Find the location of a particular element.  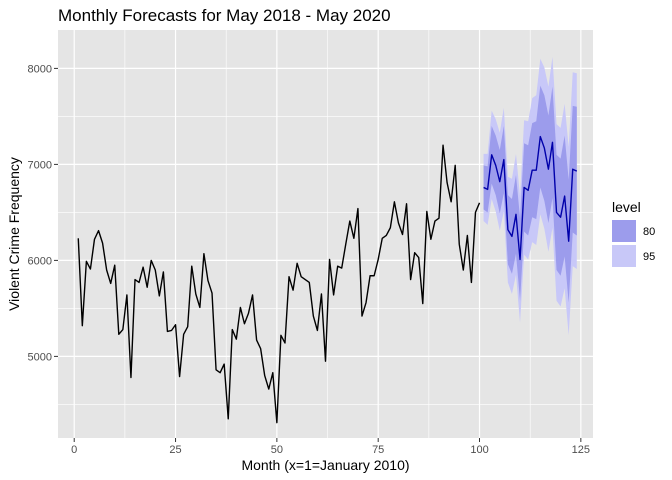

y-tick-label: 5000 is located at coordinates (40, 357).